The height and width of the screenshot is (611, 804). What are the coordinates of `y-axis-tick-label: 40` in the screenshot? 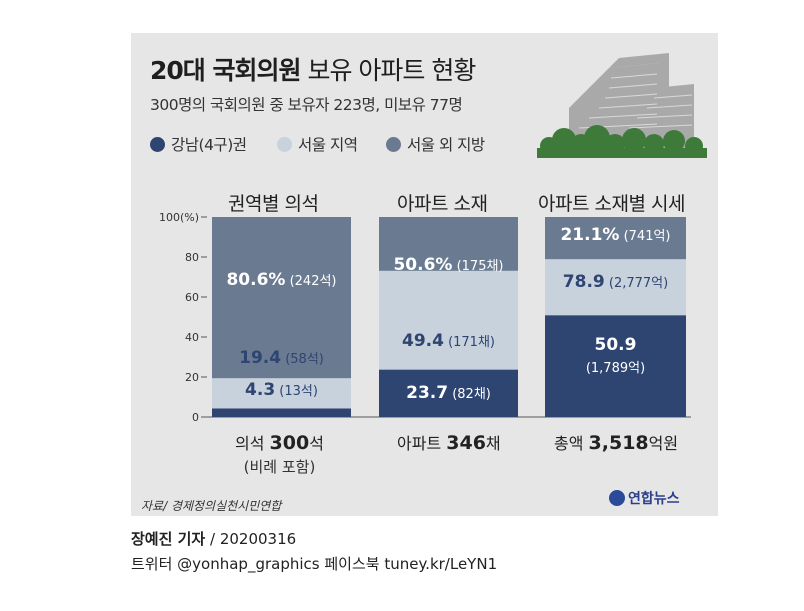 It's located at (192, 337).